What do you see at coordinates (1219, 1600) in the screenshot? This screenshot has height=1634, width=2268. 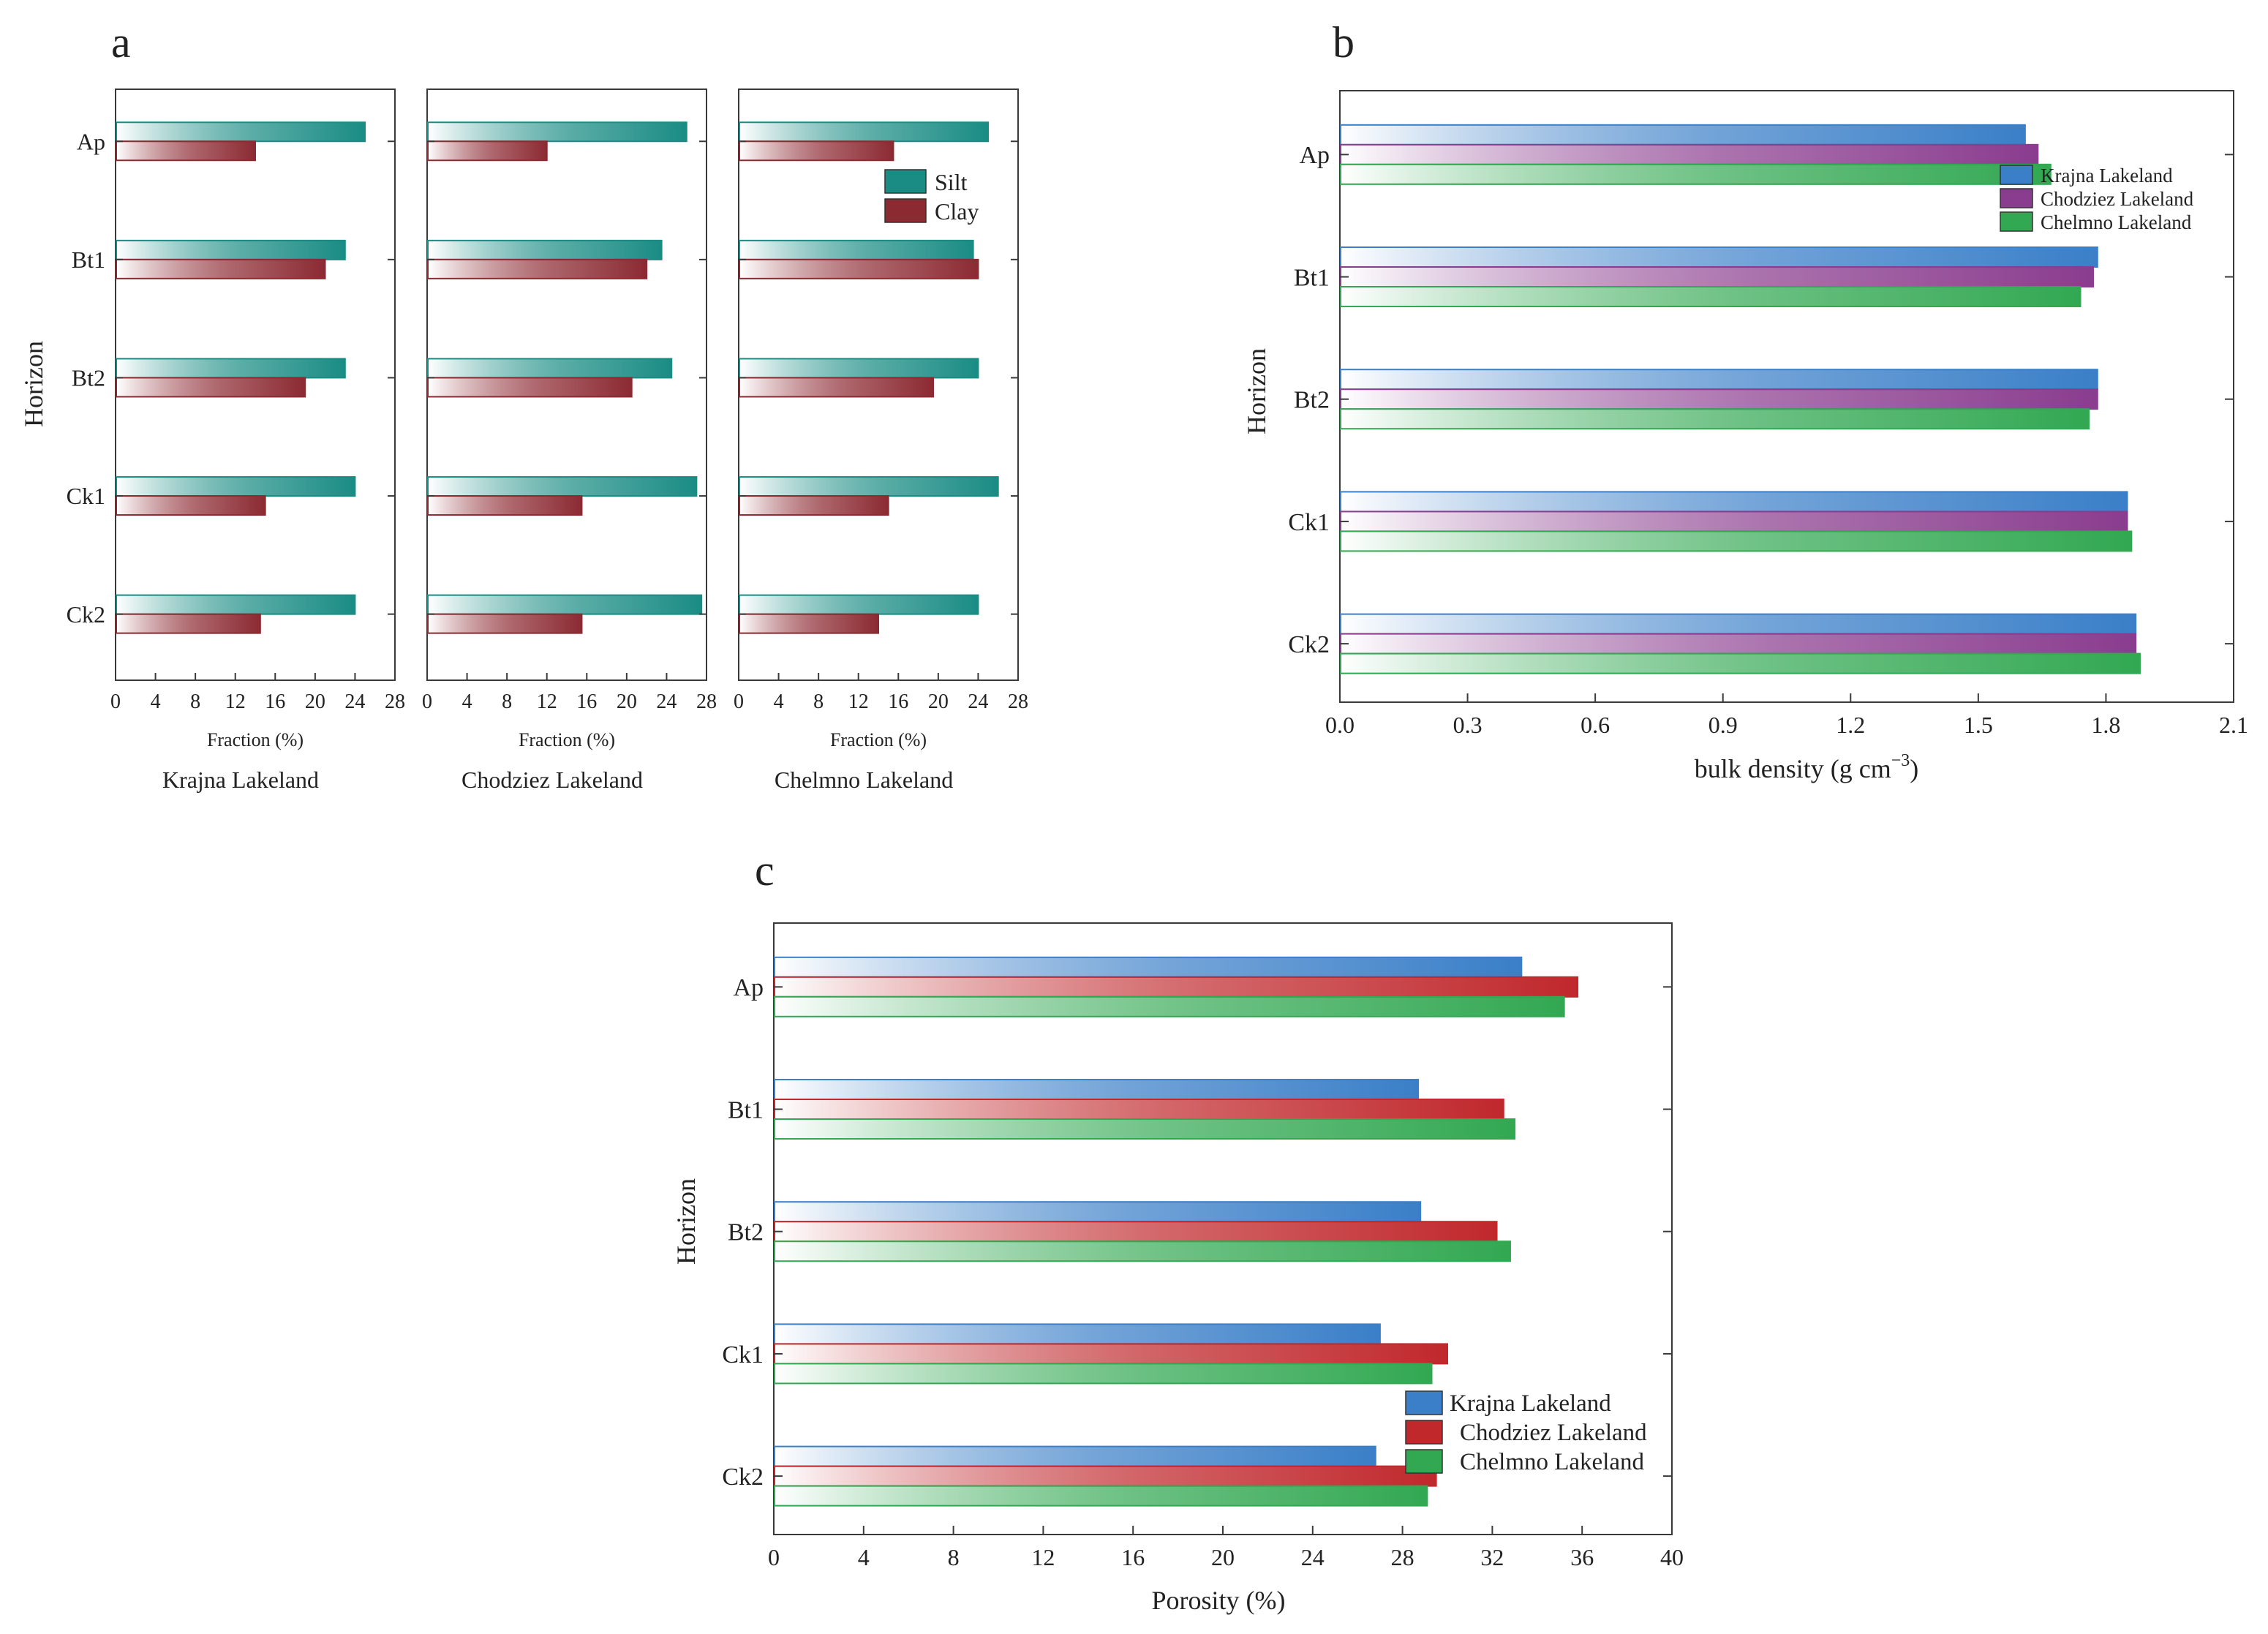 I see `panel-c-xlabel: Porosity (%)` at bounding box center [1219, 1600].